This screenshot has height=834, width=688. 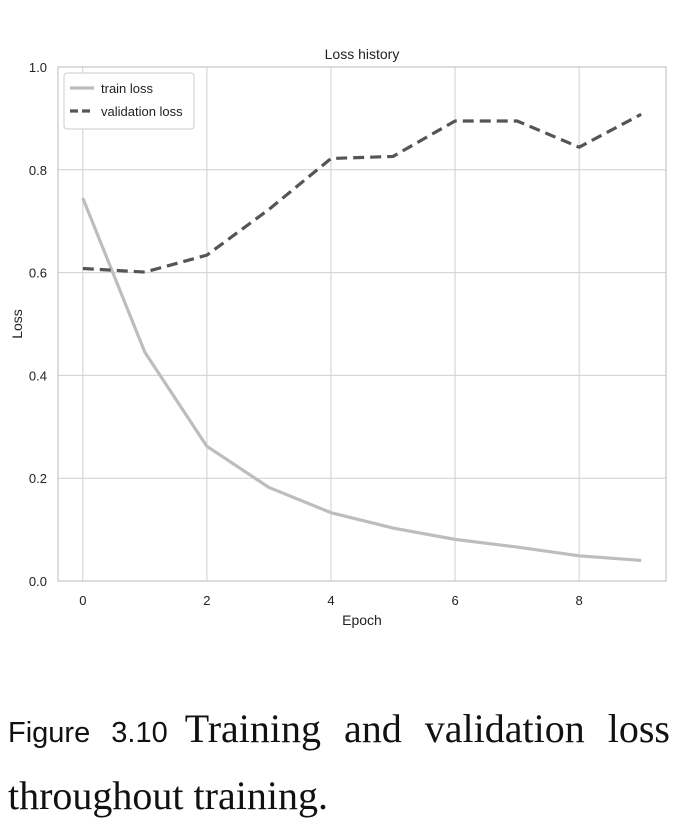 I want to click on y-tick-label: 0.0, so click(x=38, y=581).